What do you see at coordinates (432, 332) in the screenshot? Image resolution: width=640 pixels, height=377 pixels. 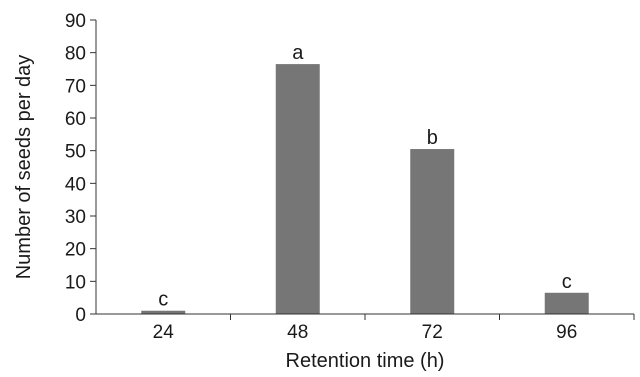 I see `x-tick-label: 72` at bounding box center [432, 332].